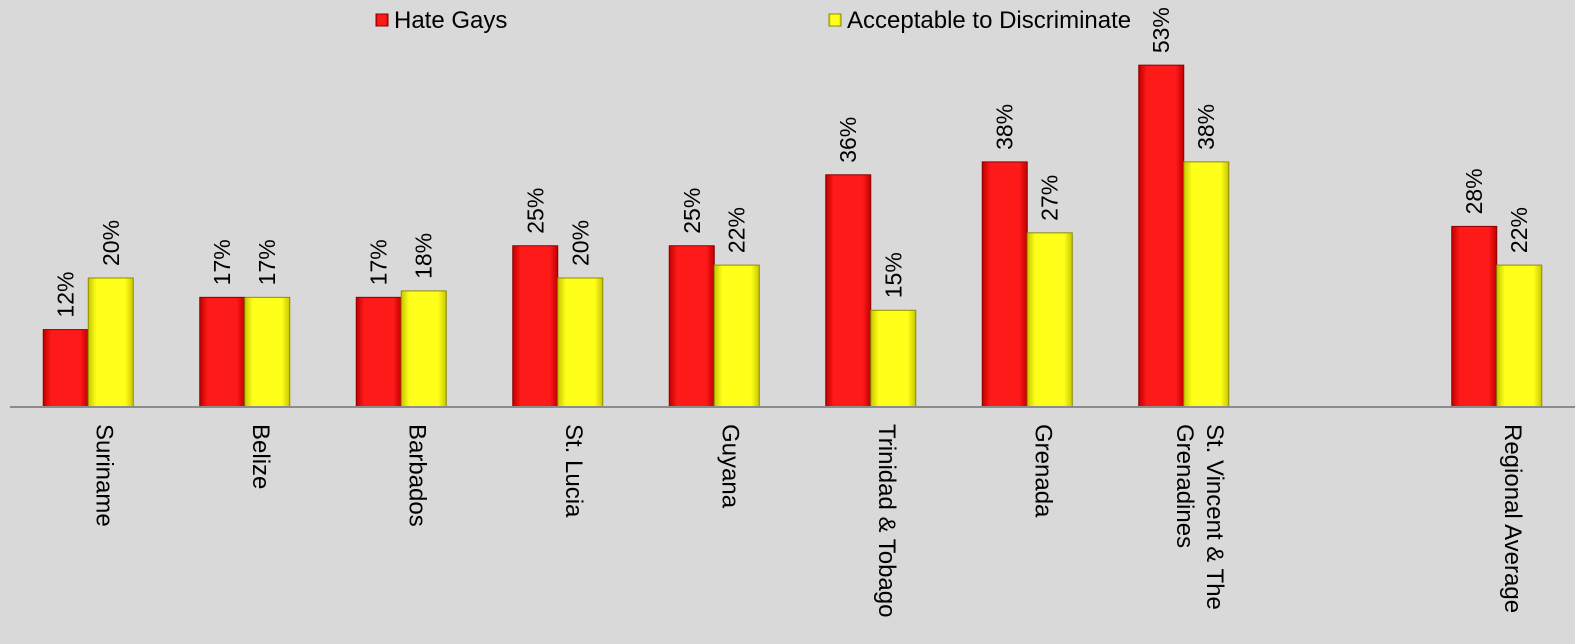 This screenshot has width=1575, height=644. Describe the element at coordinates (1161, 30) in the screenshot. I see `data-label-hate-gays-7: 53%` at that location.